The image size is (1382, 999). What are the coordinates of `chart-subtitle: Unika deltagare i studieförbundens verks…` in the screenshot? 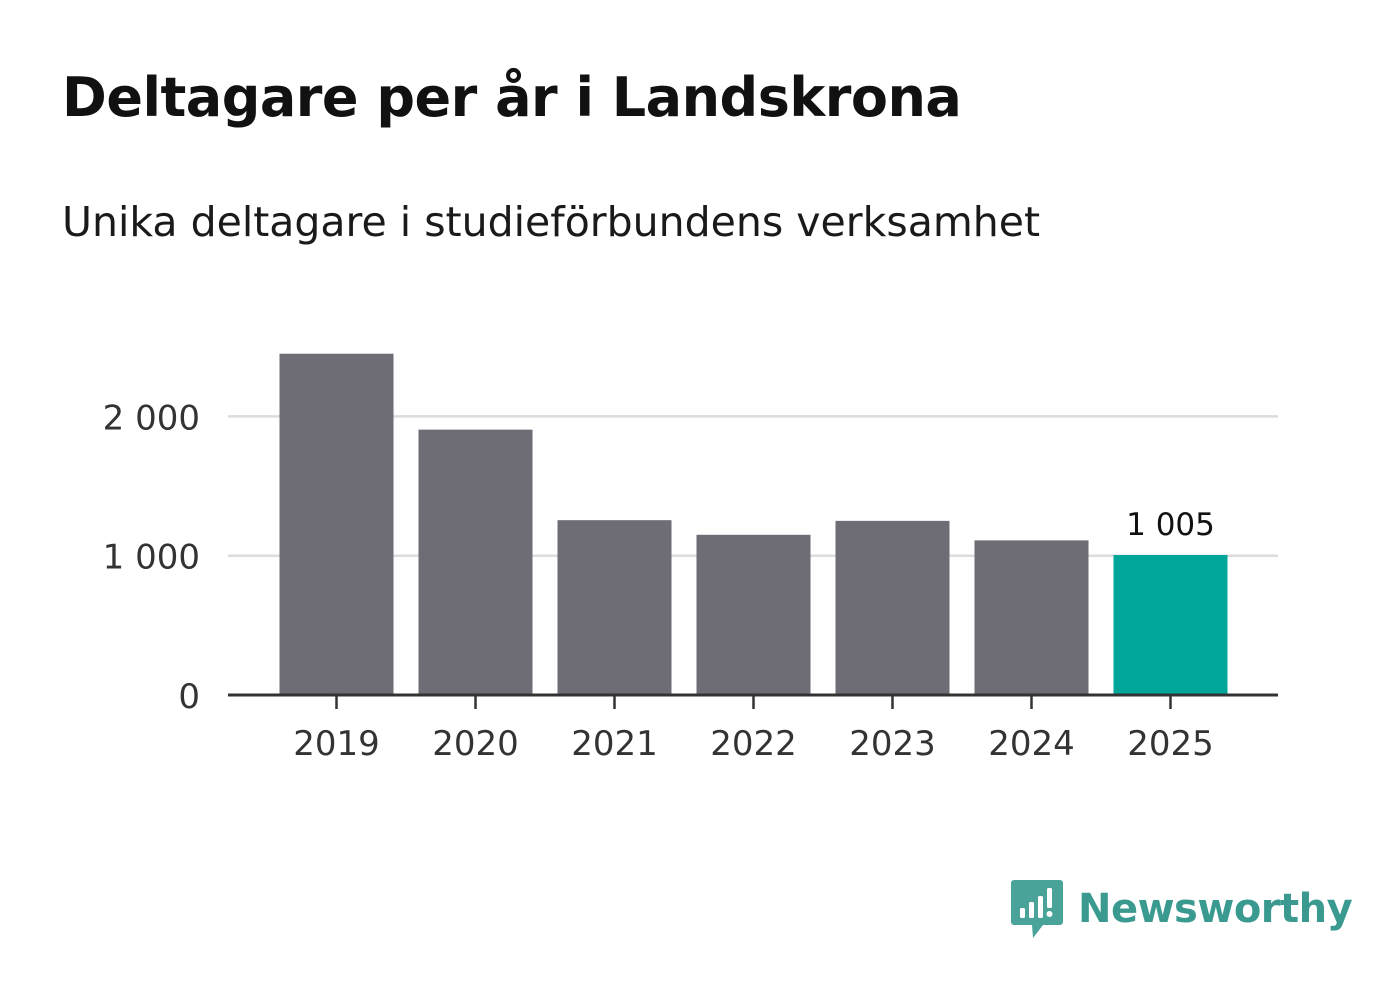 It's located at (551, 222).